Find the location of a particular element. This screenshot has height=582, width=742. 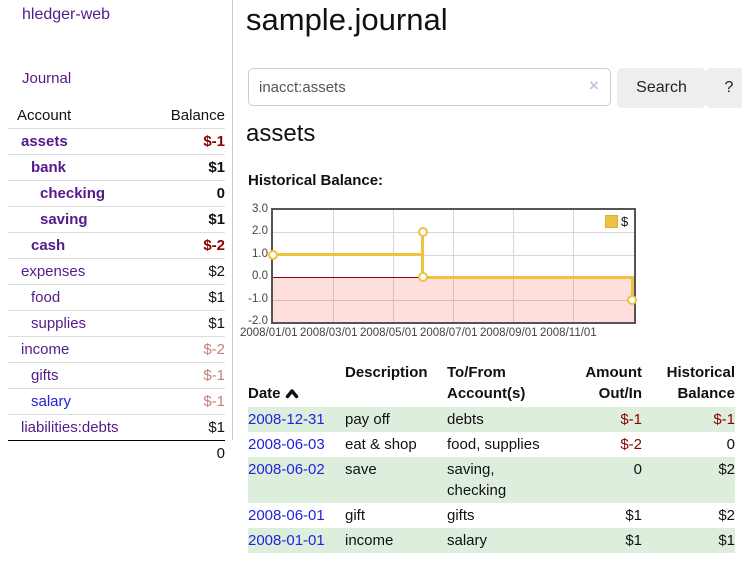

account-row-supplies: supplies $1 is located at coordinates (116, 323).